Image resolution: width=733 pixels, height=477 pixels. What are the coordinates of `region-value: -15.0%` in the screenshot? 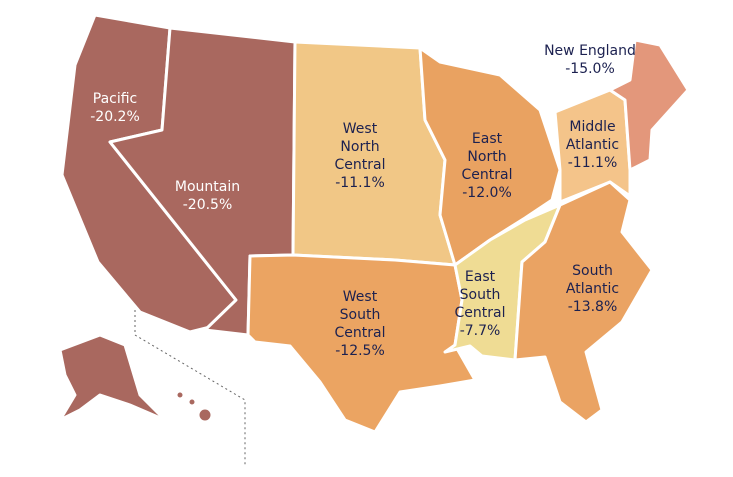 It's located at (590, 69).